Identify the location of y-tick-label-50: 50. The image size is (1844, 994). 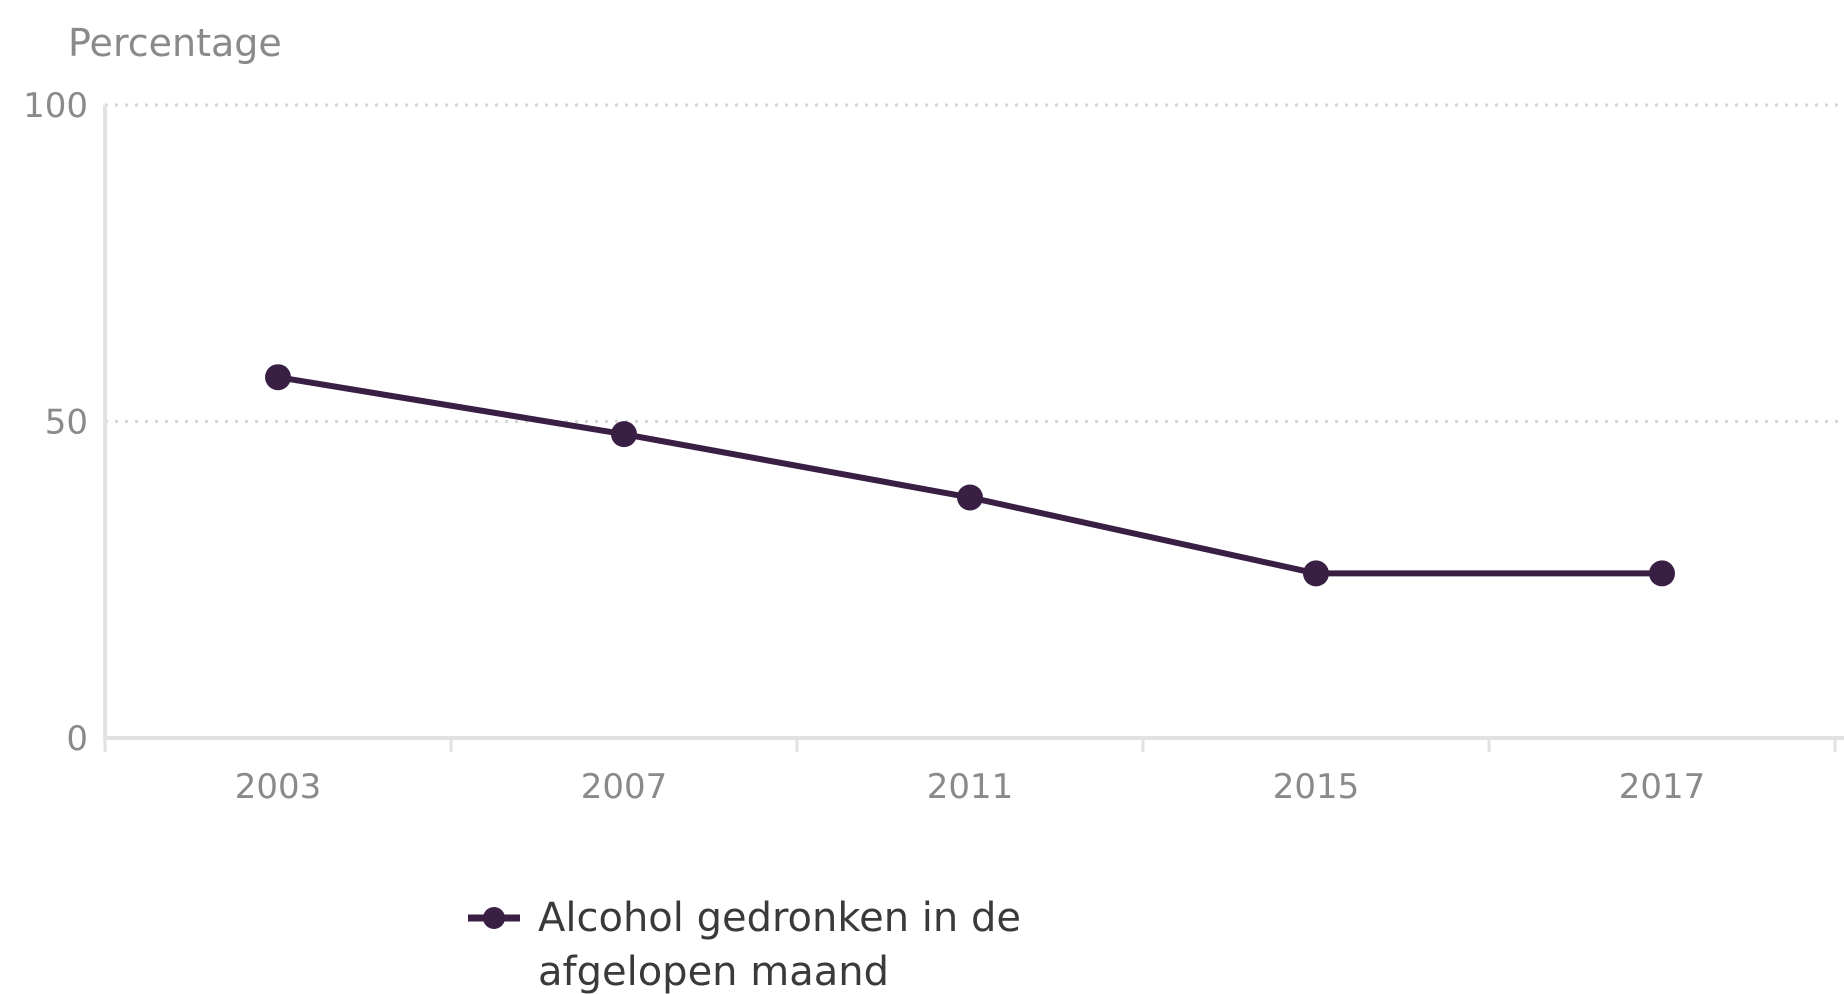
(66, 423).